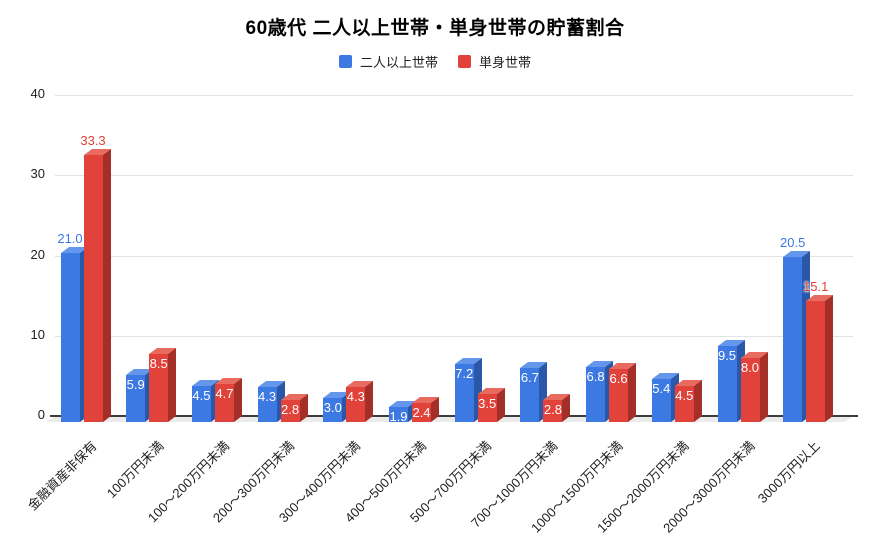  I want to click on bar-value-label: 6.8, so click(595, 377).